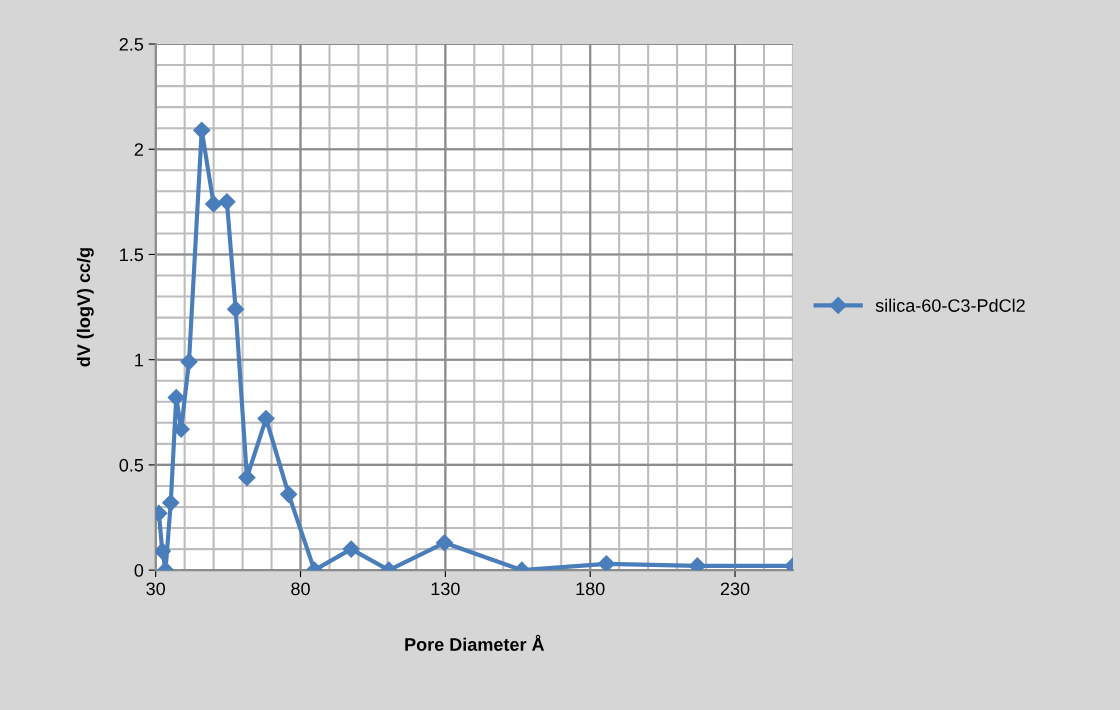 The width and height of the screenshot is (1120, 710). I want to click on x-axis-title: Pore Diameter Å, so click(475, 642).